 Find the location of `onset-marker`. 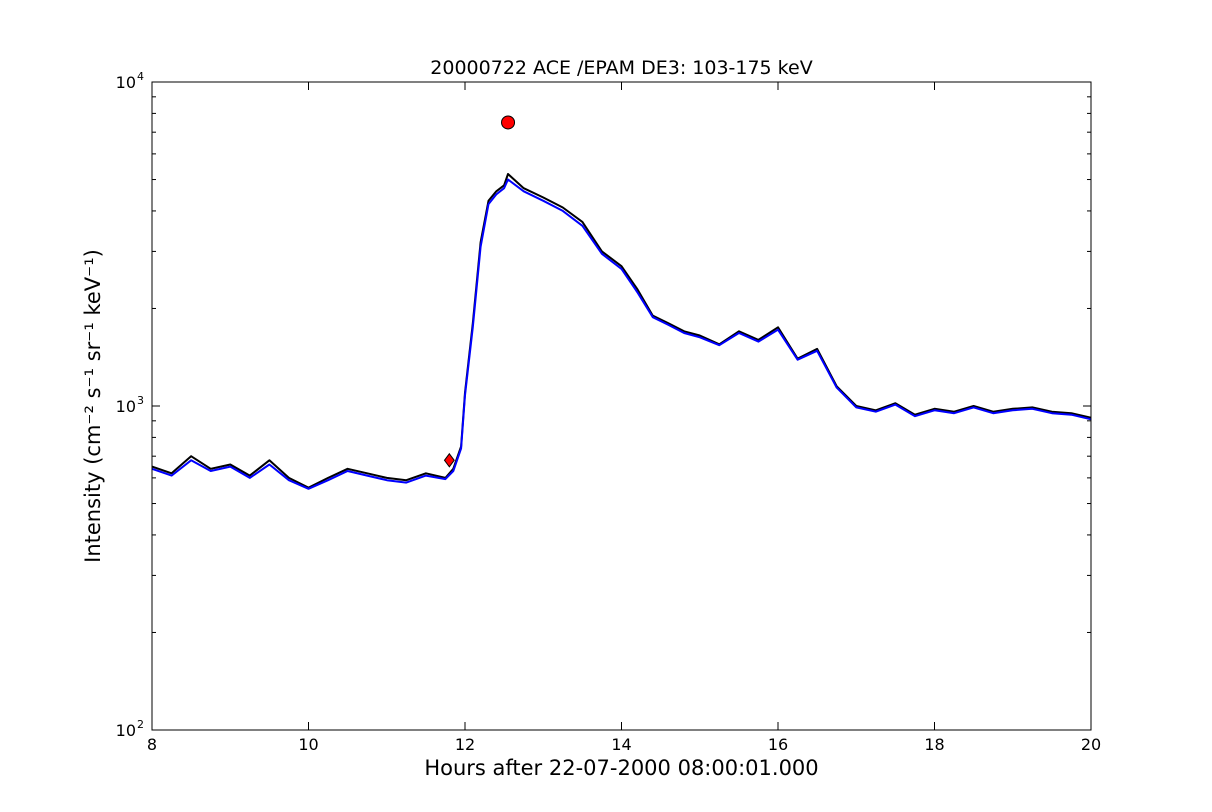

onset-marker is located at coordinates (449, 460).